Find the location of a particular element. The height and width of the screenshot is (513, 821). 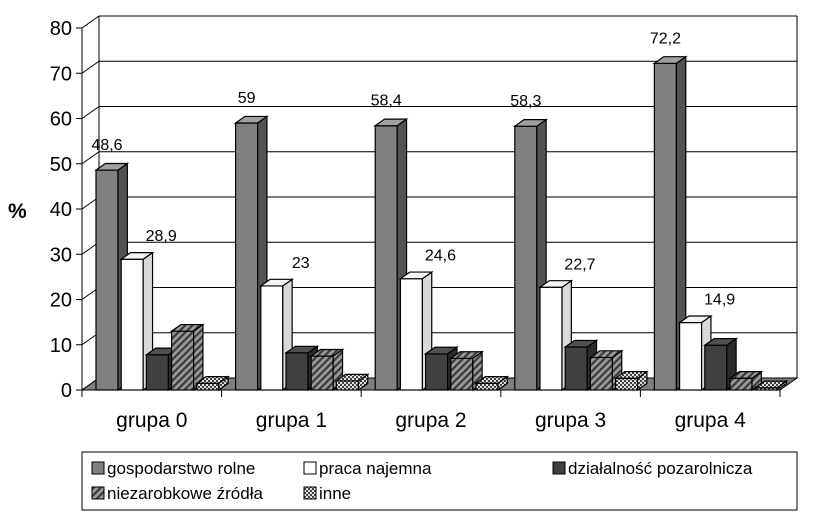

data-label: 22,7 is located at coordinates (579, 264).